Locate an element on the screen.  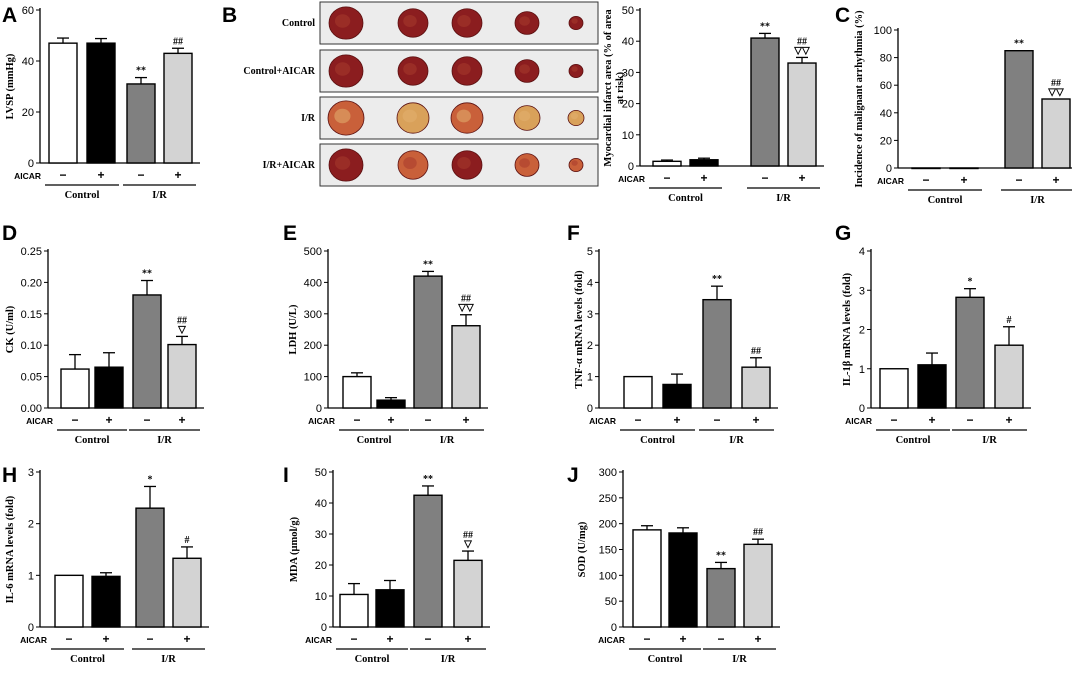
y-tick-label: 1 is located at coordinates (862, 370).